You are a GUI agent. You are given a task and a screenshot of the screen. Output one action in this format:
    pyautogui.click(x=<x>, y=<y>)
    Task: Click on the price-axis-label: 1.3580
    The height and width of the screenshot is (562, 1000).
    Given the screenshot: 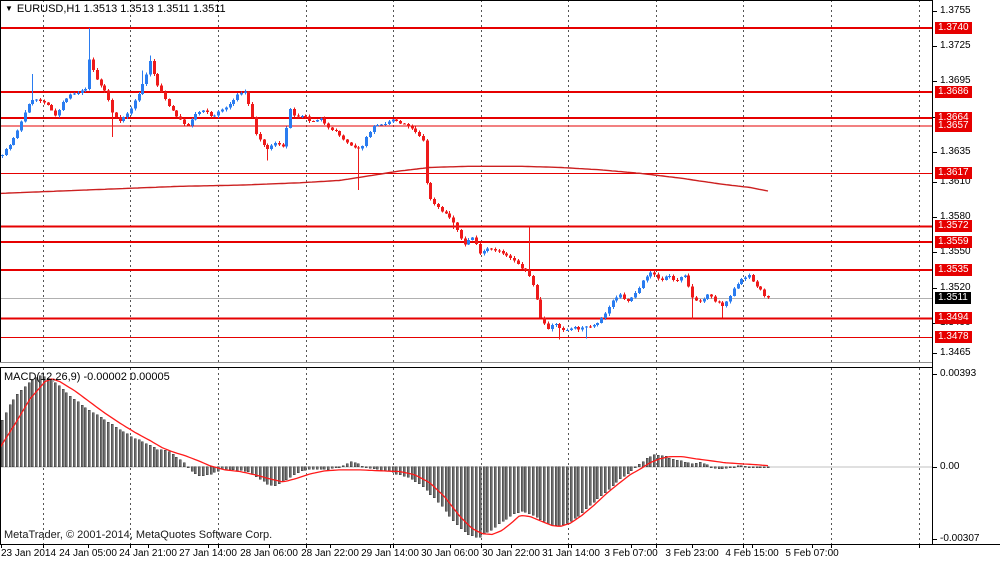 What is the action you would take?
    pyautogui.click(x=955, y=216)
    